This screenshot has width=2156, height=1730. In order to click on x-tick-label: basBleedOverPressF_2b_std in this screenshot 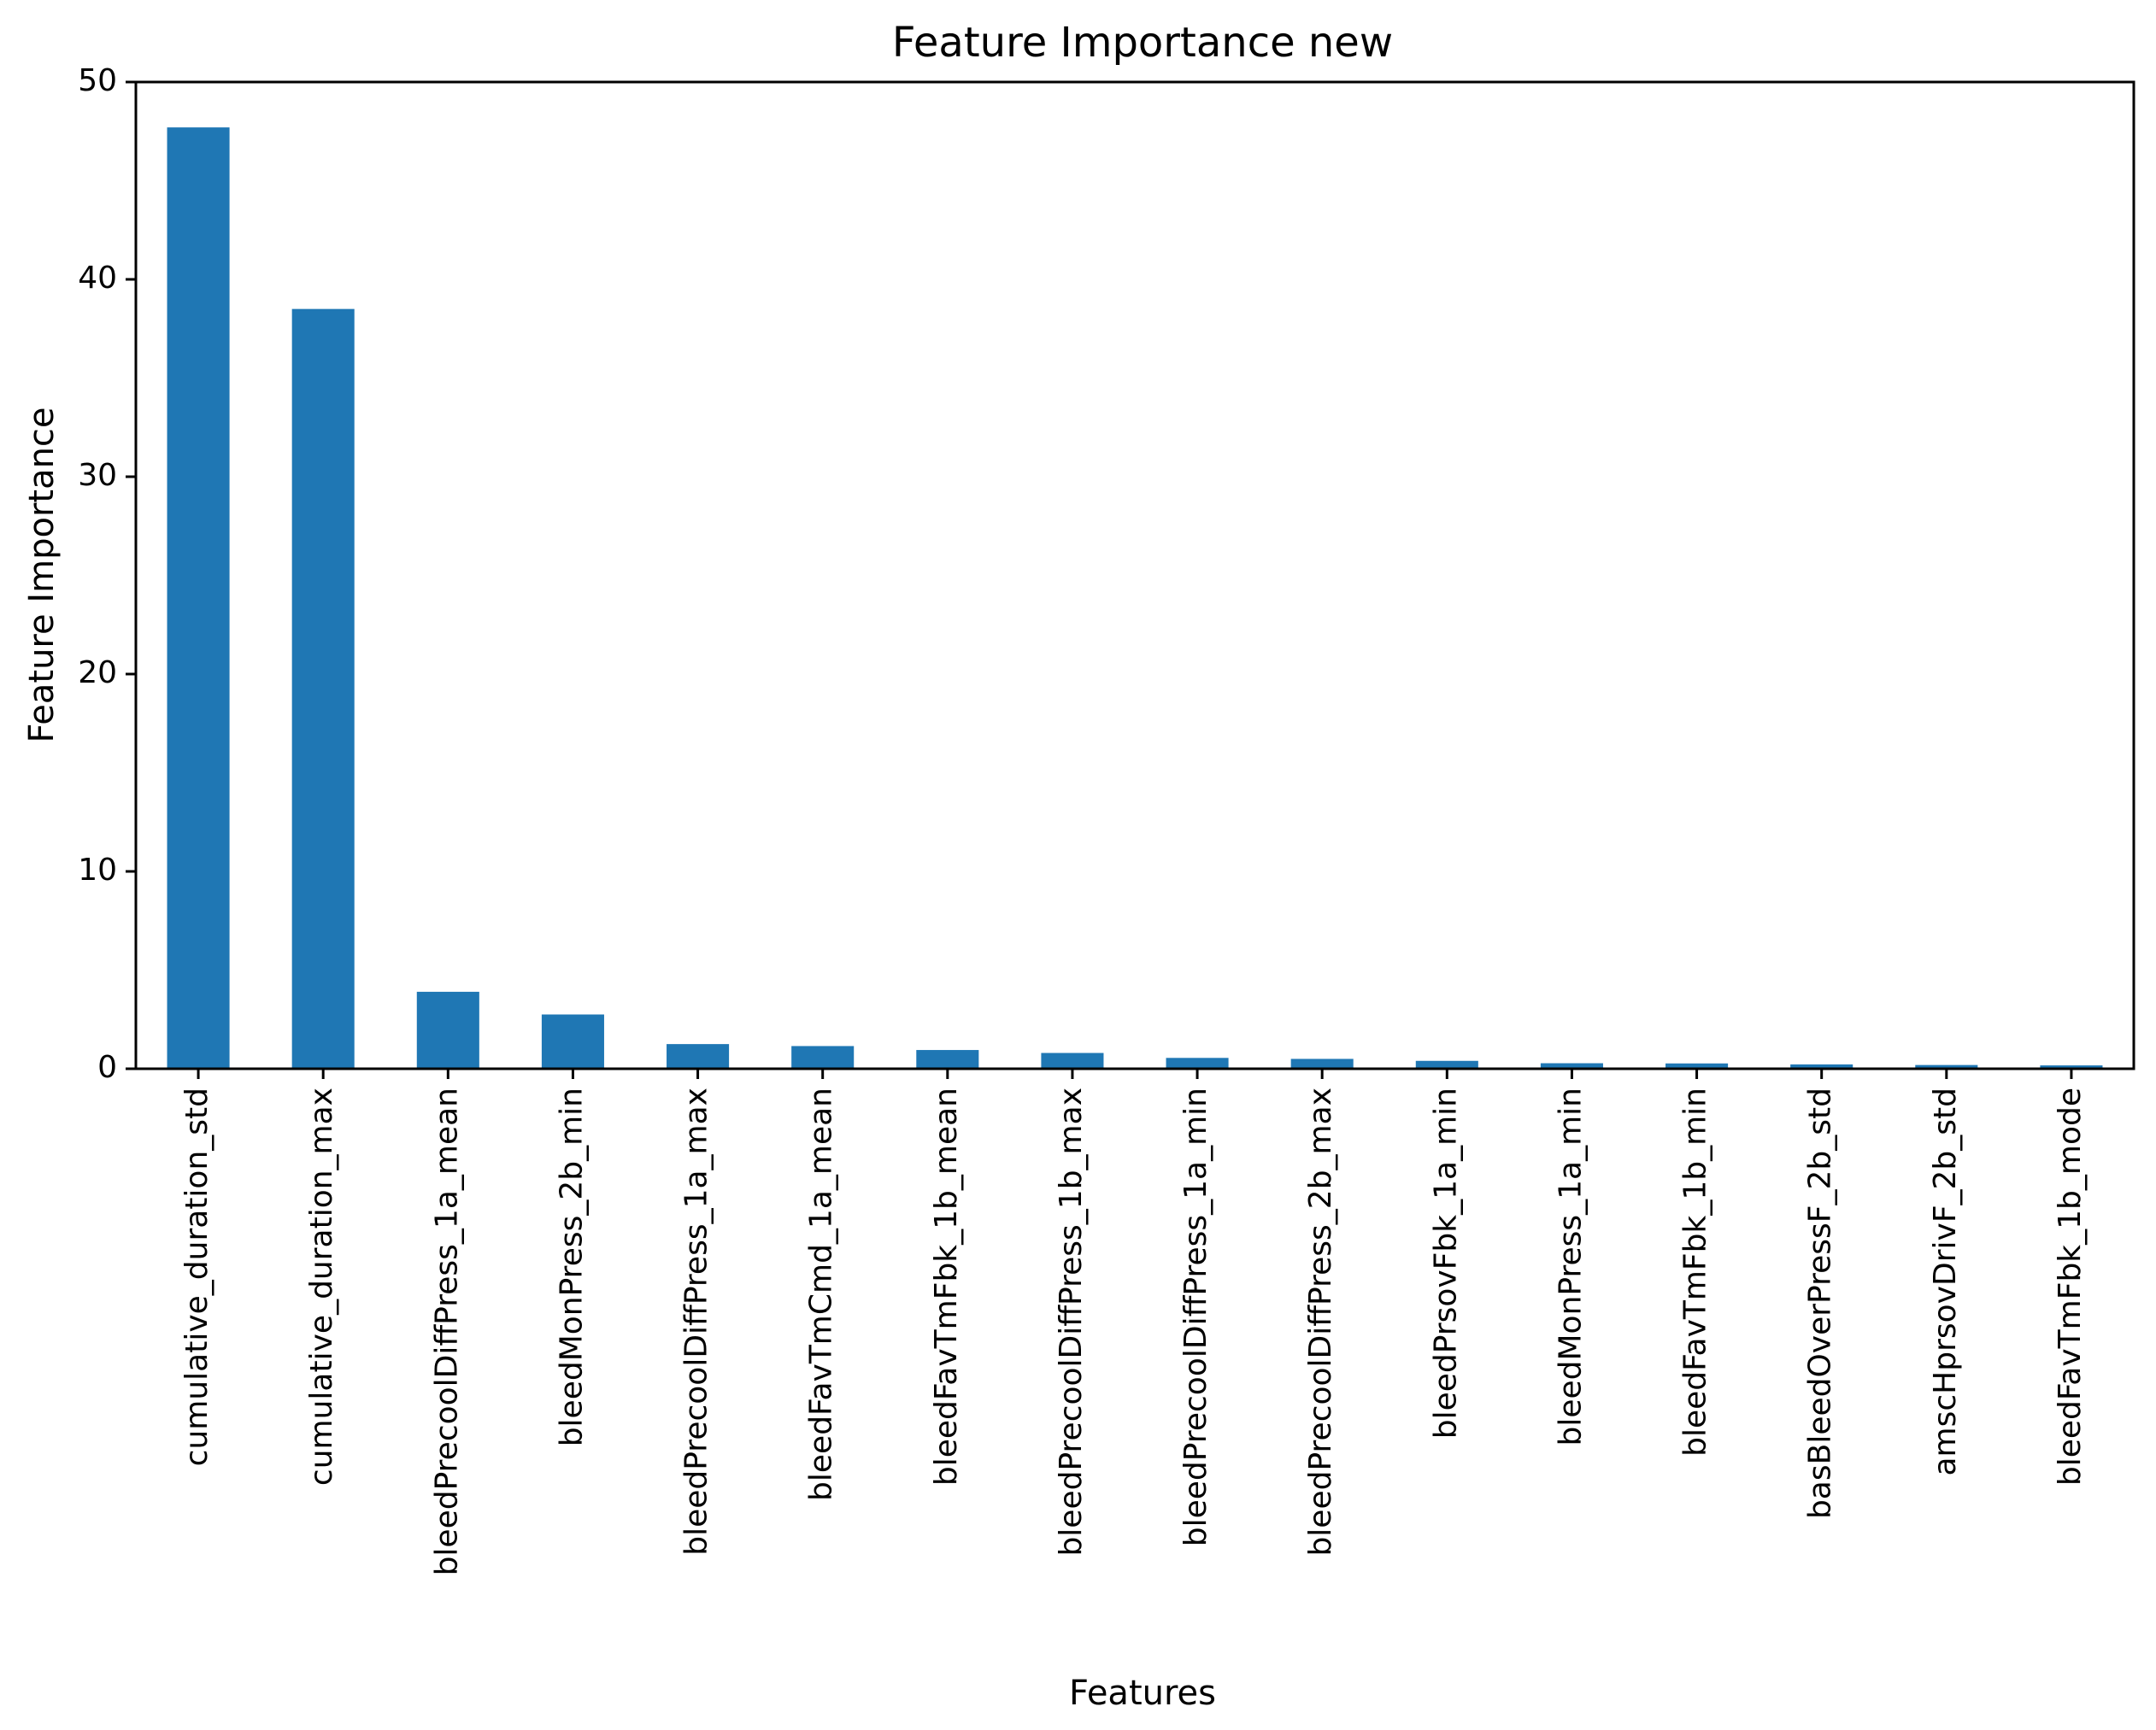, I will do `click(1820, 1304)`.